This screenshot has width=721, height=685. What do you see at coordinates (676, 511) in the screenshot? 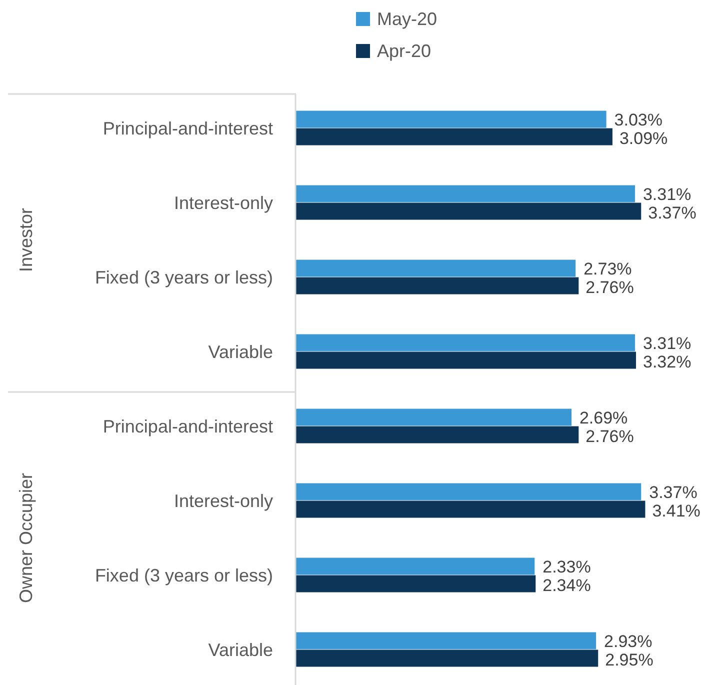
I see `data-label: 3.41%` at bounding box center [676, 511].